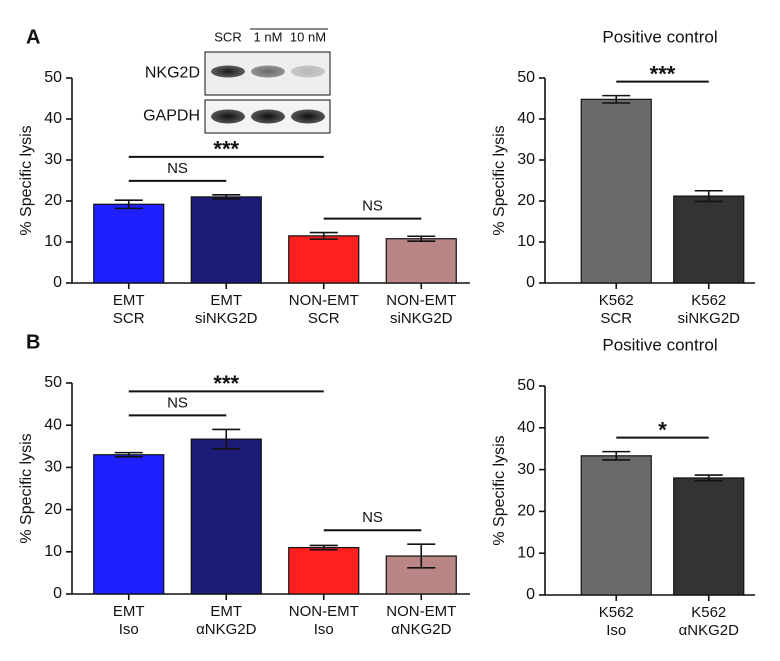 The image size is (780, 661). Describe the element at coordinates (171, 116) in the screenshot. I see `blot-row-label: GAPDH` at that location.